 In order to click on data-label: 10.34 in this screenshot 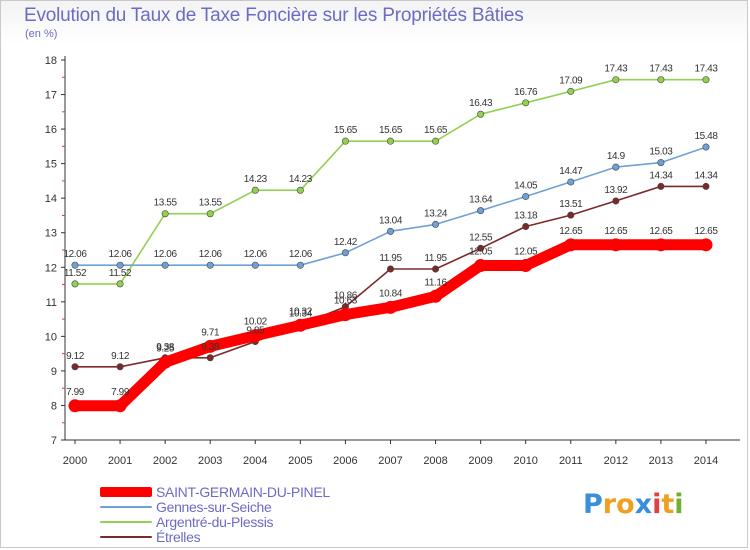, I will do `click(301, 314)`.